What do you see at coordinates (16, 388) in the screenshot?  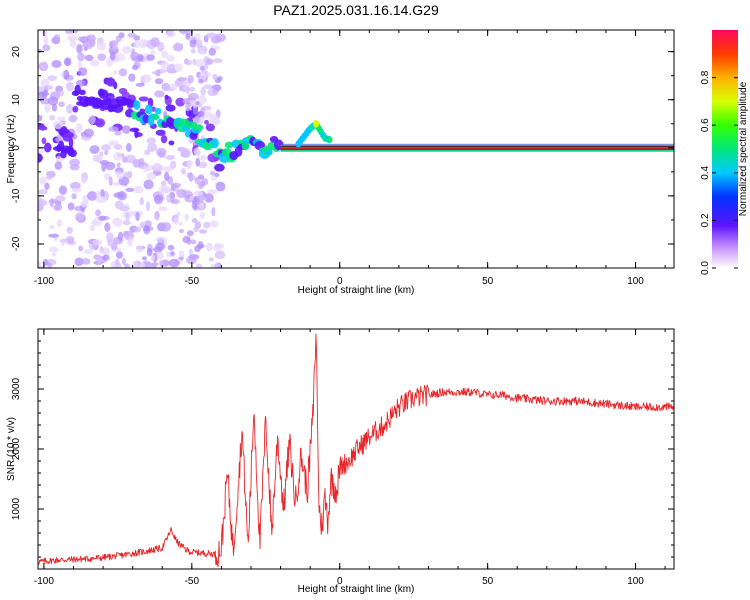 I see `y-tick-label: 3000` at bounding box center [16, 388].